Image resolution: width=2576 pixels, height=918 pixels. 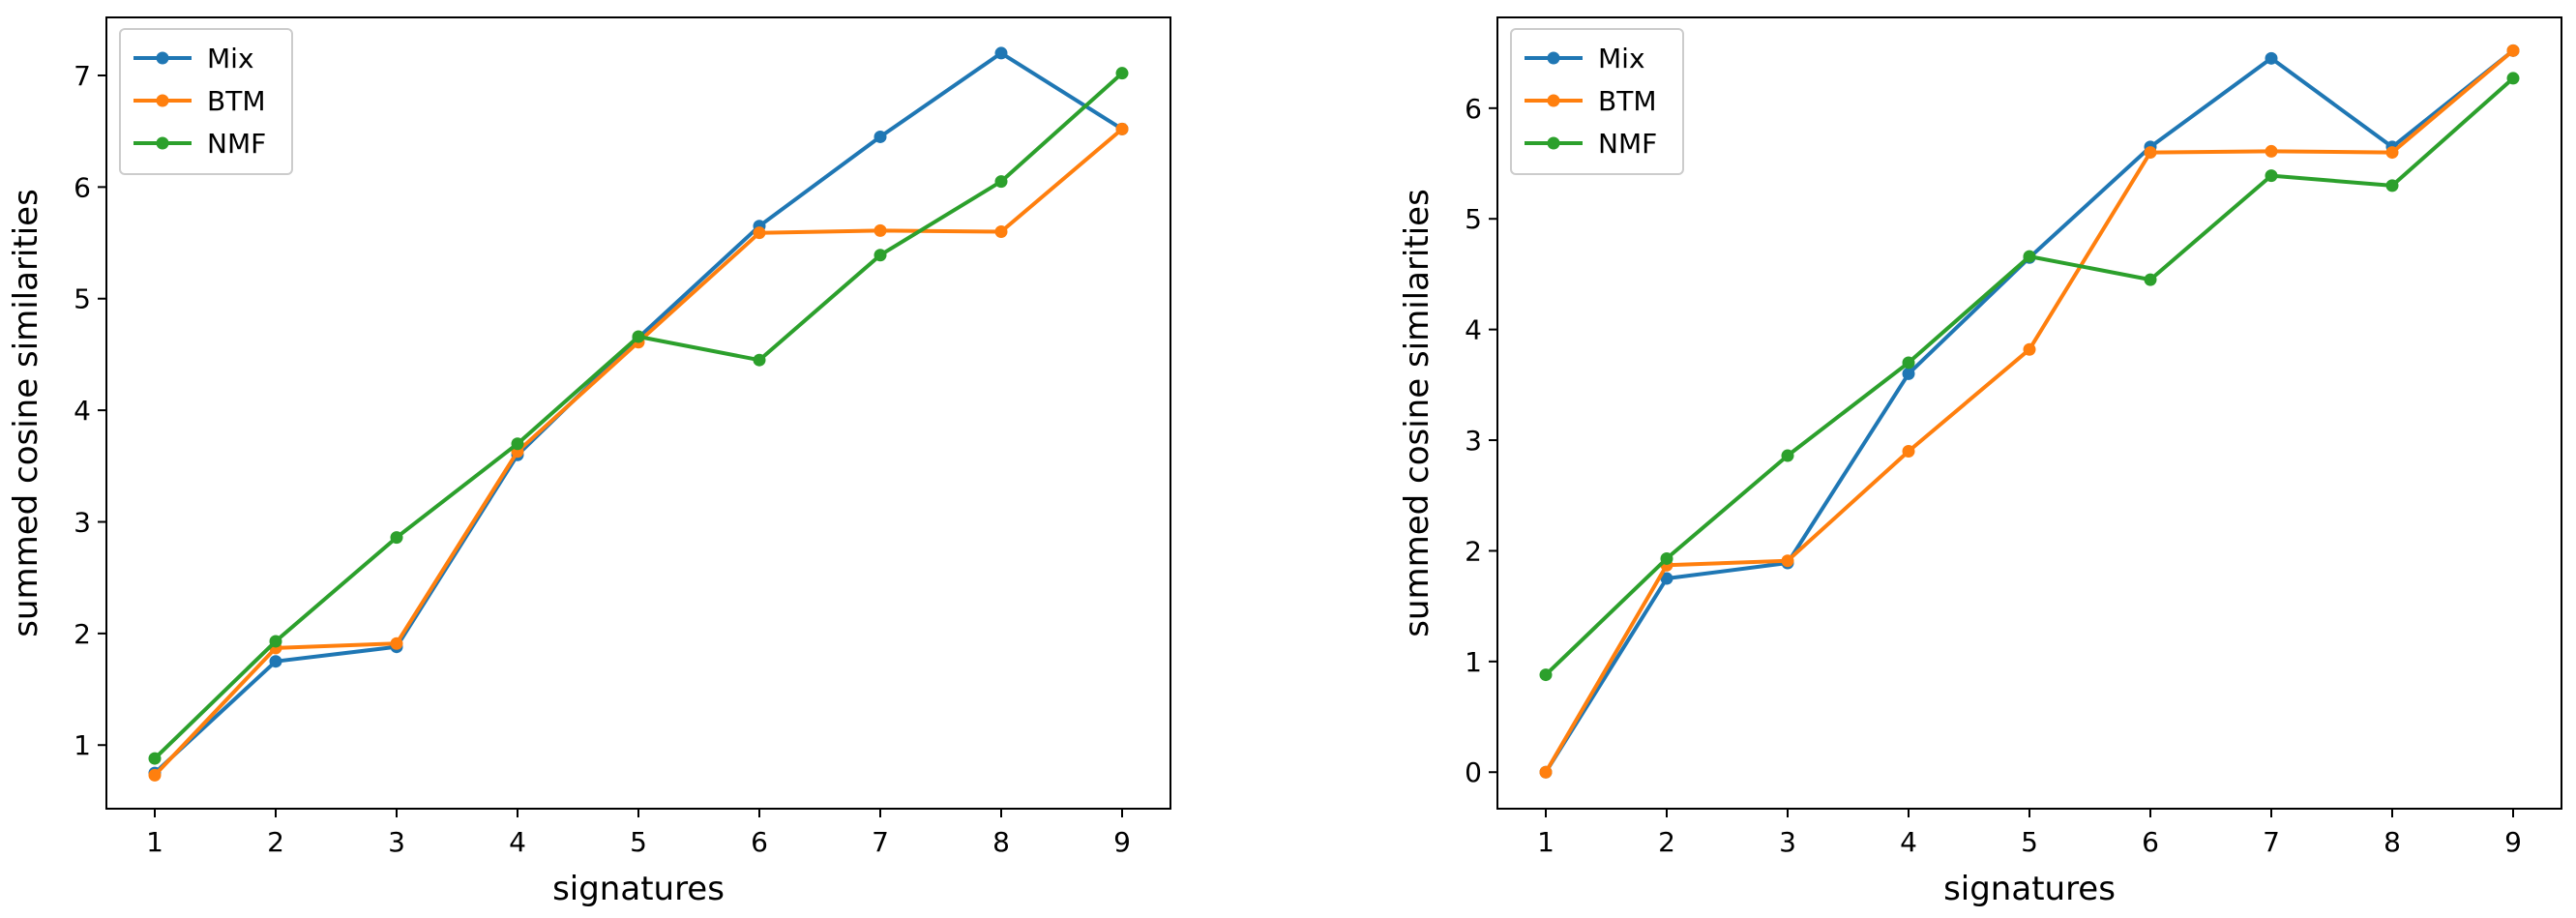 What do you see at coordinates (82, 76) in the screenshot?
I see `y-tick-label: 7` at bounding box center [82, 76].